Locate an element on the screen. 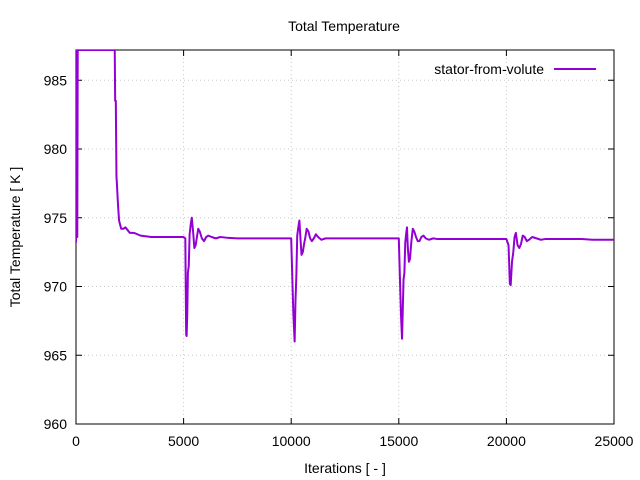  x-tick-label: 15000 is located at coordinates (398, 441).